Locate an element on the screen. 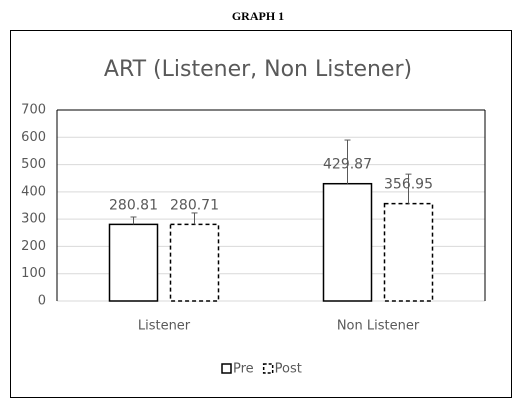 This screenshot has width=517, height=410. y-tick-label: 500 is located at coordinates (33, 164).